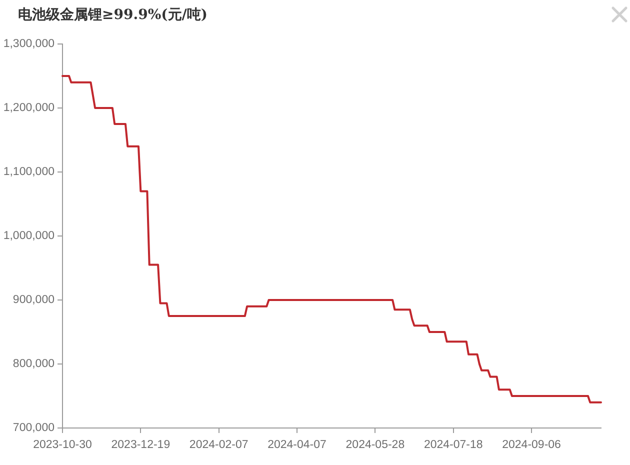 The height and width of the screenshot is (465, 630). Describe the element at coordinates (28, 172) in the screenshot. I see `y-tick-label: 1,100,000` at that location.